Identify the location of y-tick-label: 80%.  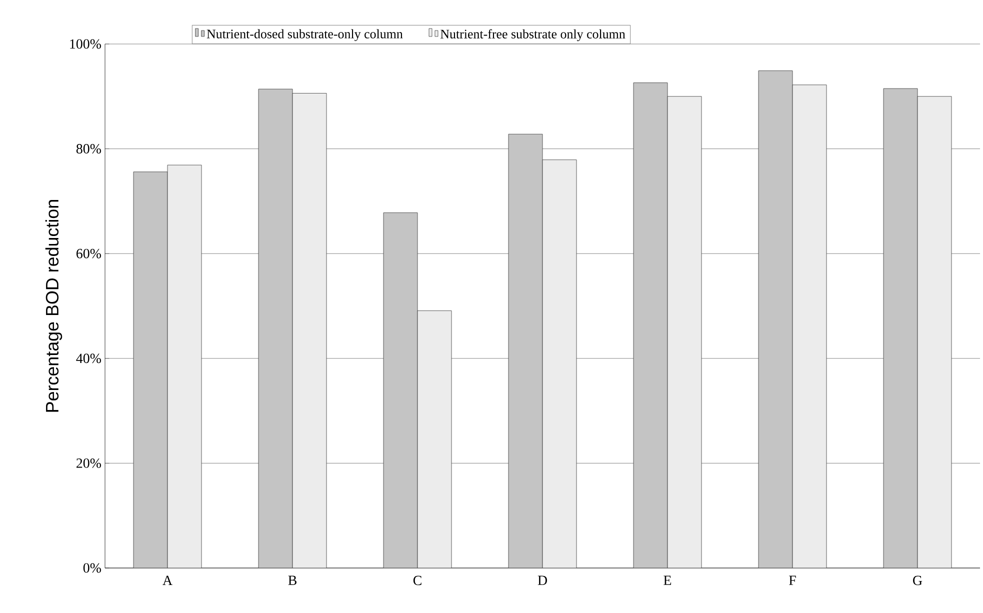
(88, 149).